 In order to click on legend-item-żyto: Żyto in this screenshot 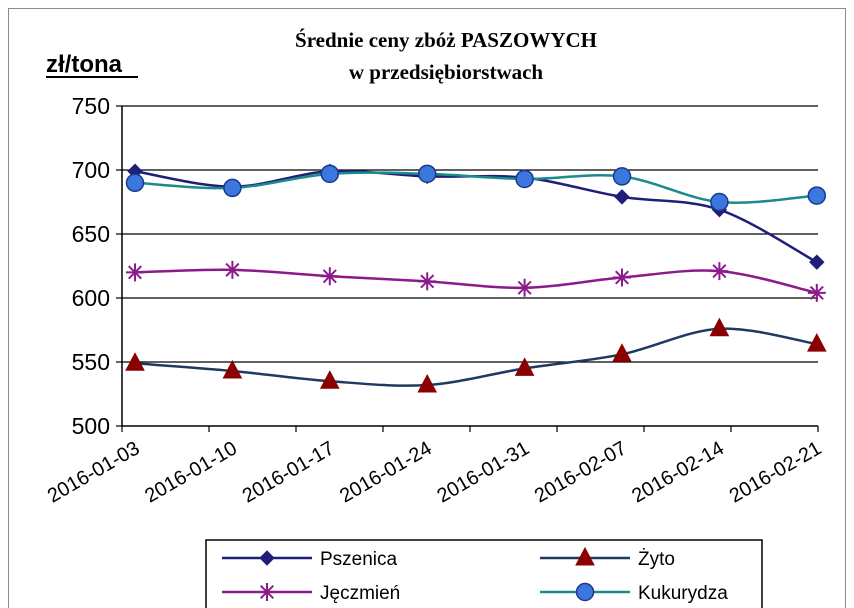, I will do `click(607, 558)`.